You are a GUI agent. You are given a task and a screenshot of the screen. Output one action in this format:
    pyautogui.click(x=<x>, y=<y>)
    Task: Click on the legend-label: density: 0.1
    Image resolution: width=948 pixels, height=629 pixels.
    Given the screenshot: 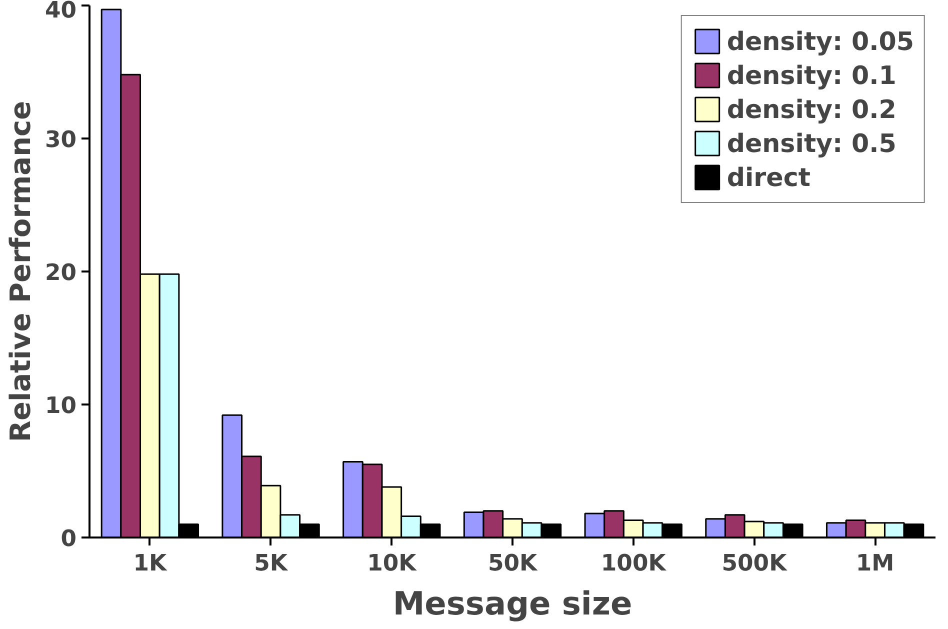 What is the action you would take?
    pyautogui.click(x=811, y=75)
    